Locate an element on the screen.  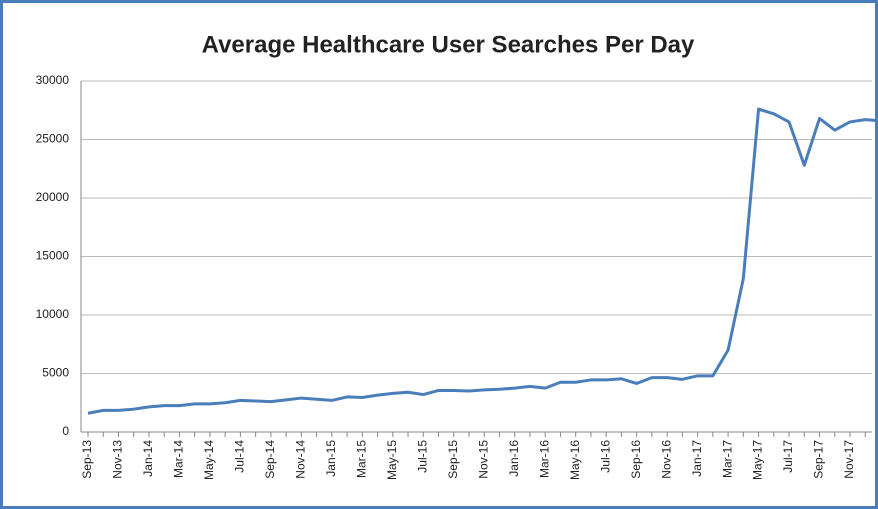
x-tick-label: May-17 is located at coordinates (758, 460).